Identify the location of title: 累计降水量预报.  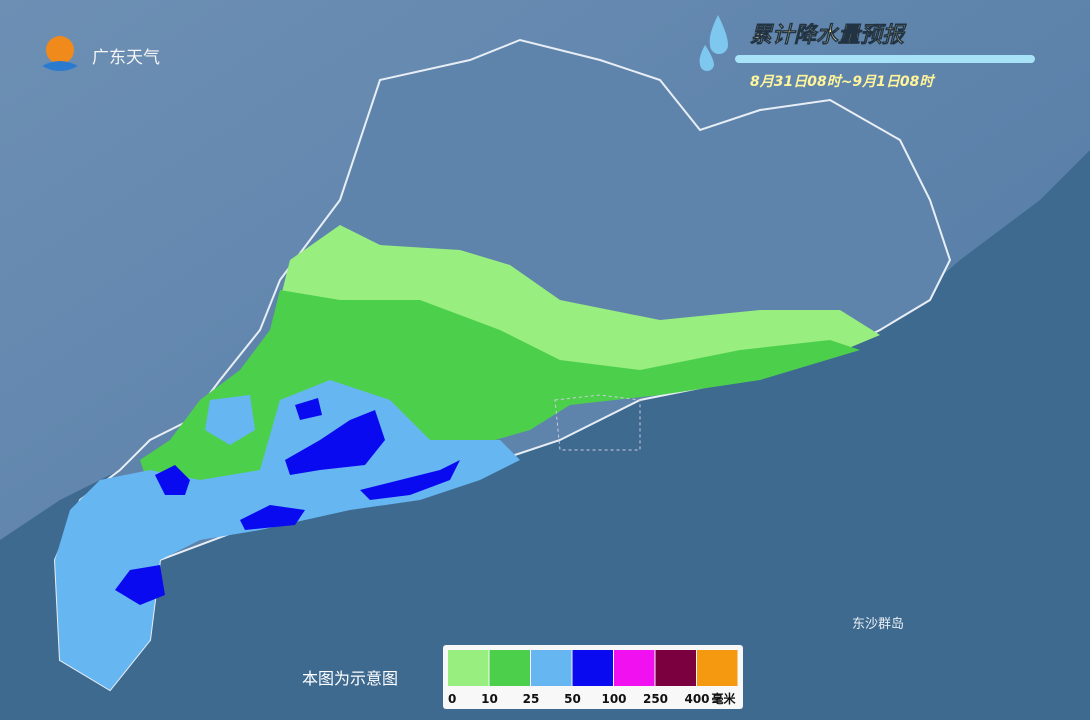
(828, 35).